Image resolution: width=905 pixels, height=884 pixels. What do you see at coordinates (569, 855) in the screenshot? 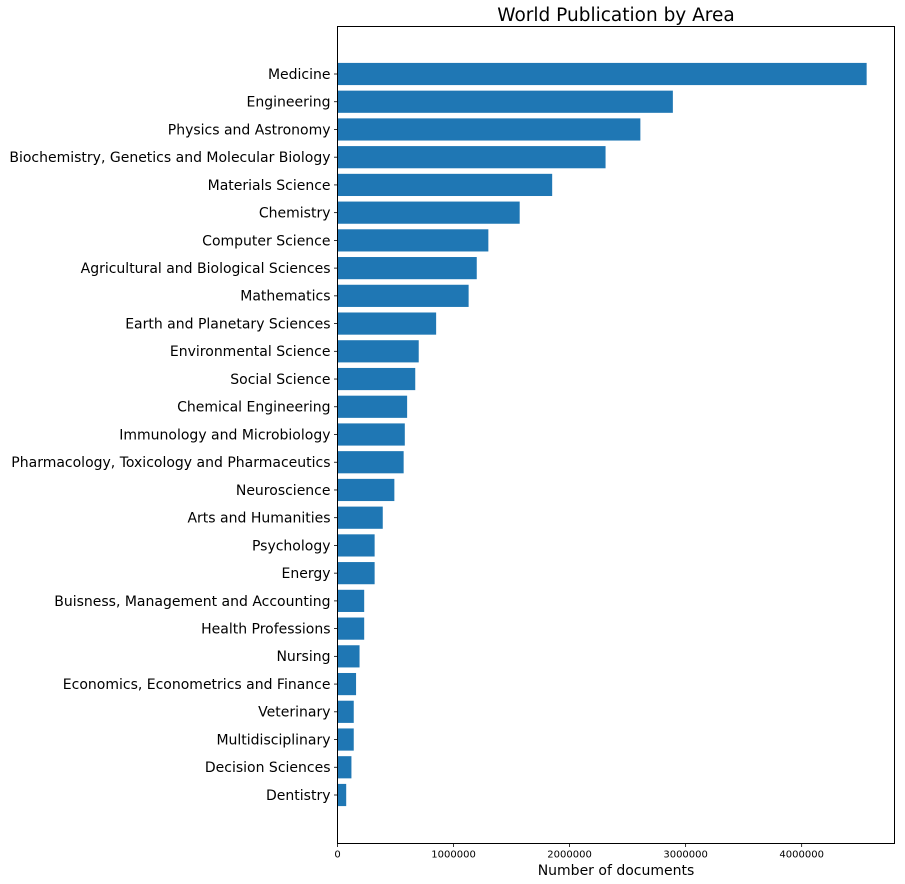
I see `x-tick-label: 2000000` at bounding box center [569, 855].